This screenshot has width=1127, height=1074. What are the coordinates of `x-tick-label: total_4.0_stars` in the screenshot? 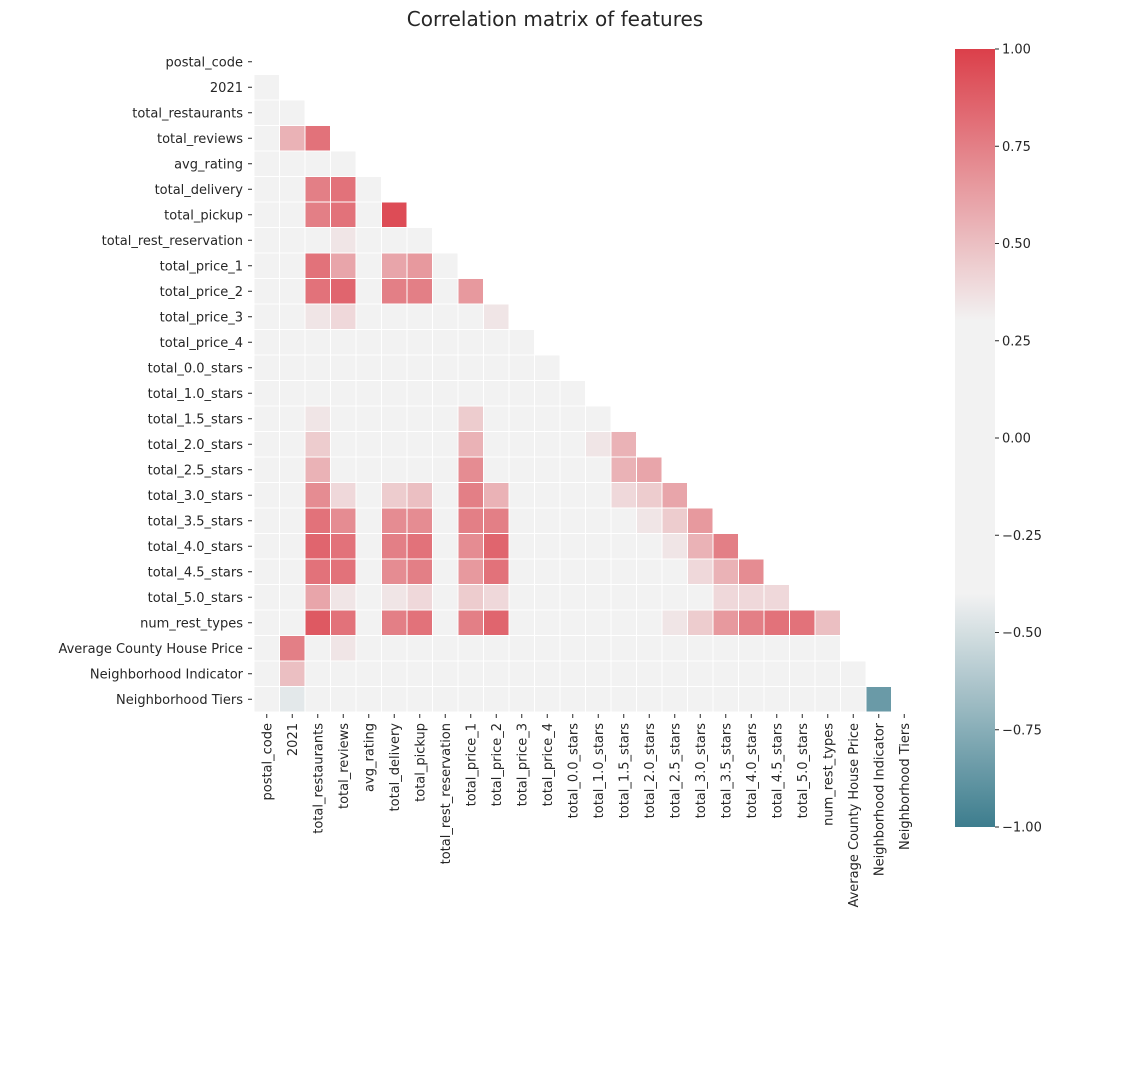 It's located at (752, 771).